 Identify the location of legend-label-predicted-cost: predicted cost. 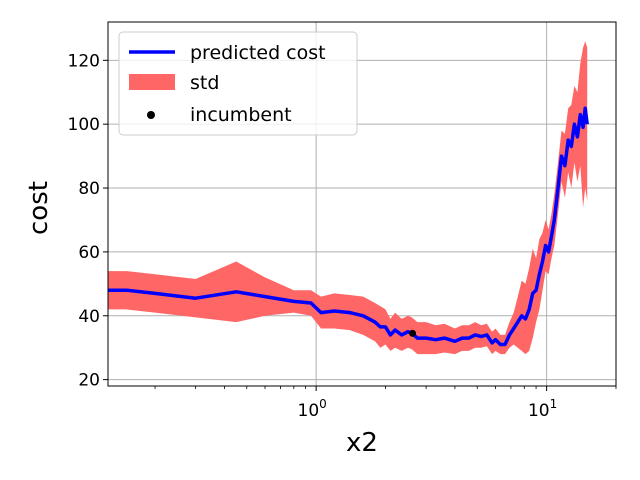
(258, 53).